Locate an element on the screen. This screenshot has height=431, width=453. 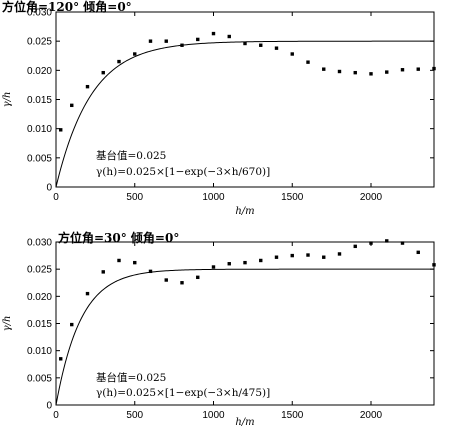
chart-title: 方位角=120° 倾角=0° is located at coordinates (67, 7).